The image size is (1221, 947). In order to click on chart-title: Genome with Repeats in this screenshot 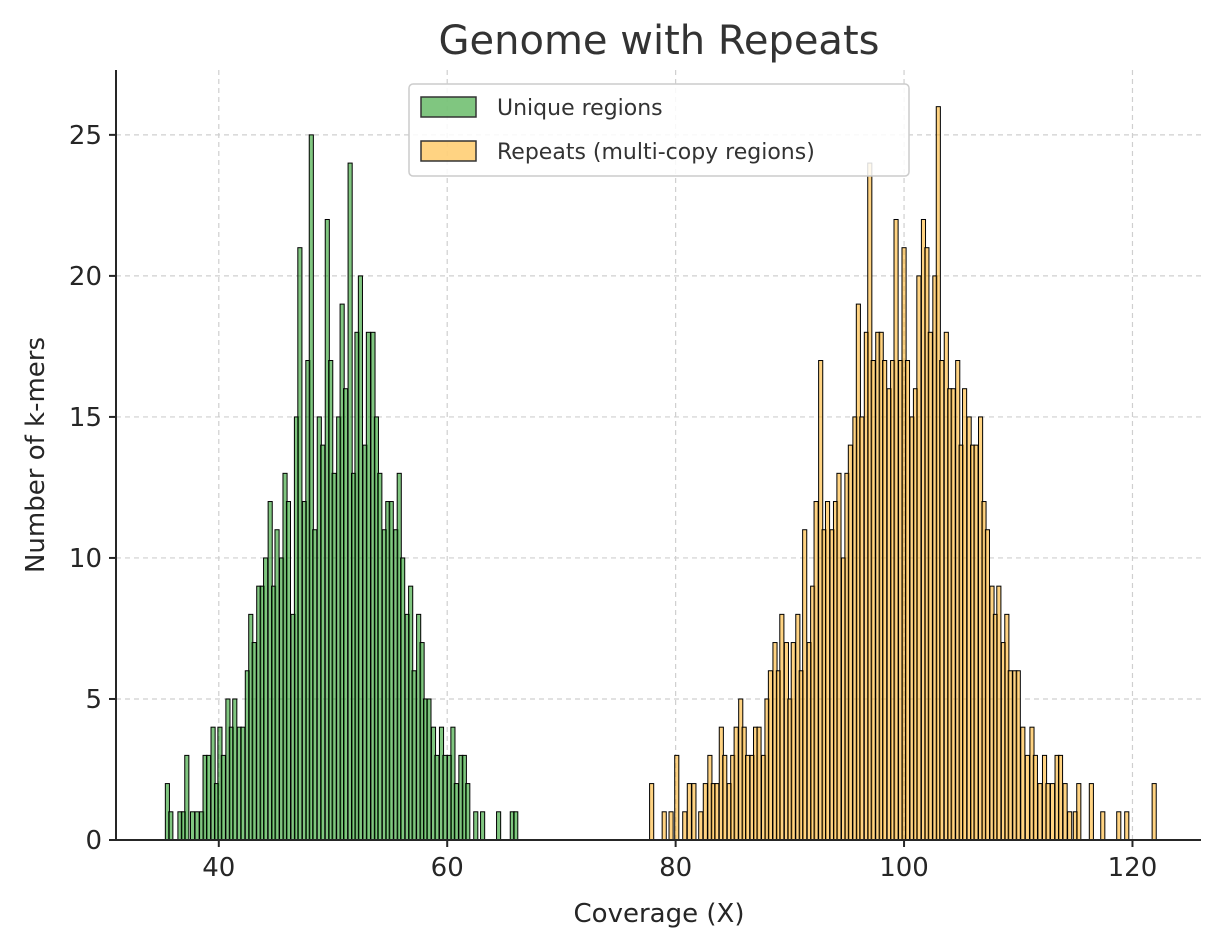, I will do `click(659, 41)`.